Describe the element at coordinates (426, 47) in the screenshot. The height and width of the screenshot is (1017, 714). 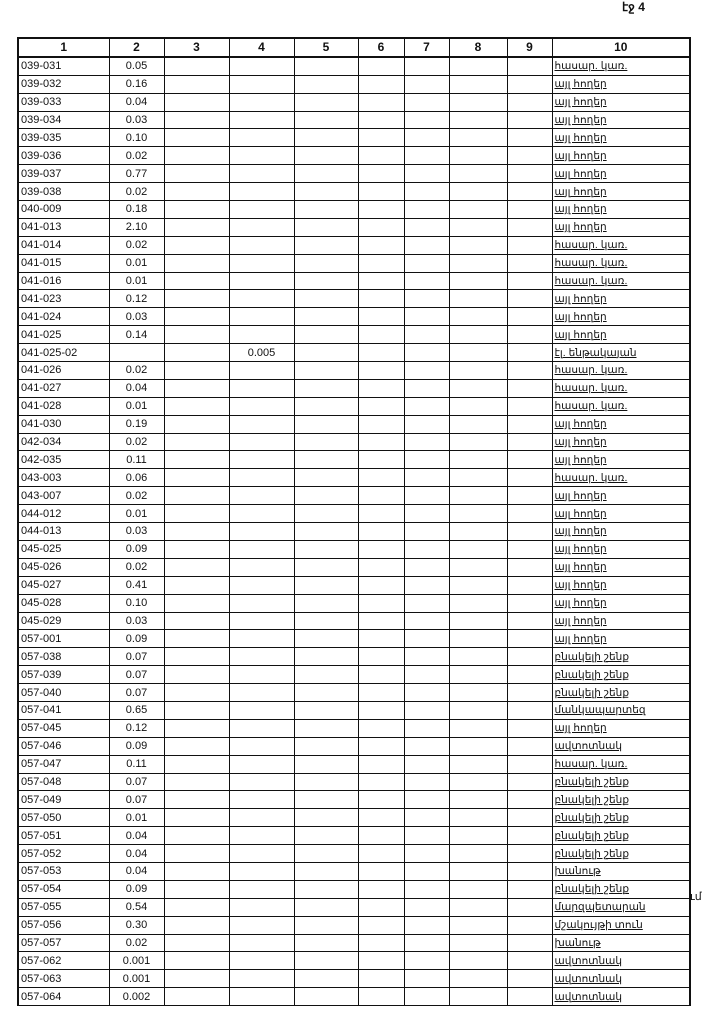
I see `column-header-7: 7` at that location.